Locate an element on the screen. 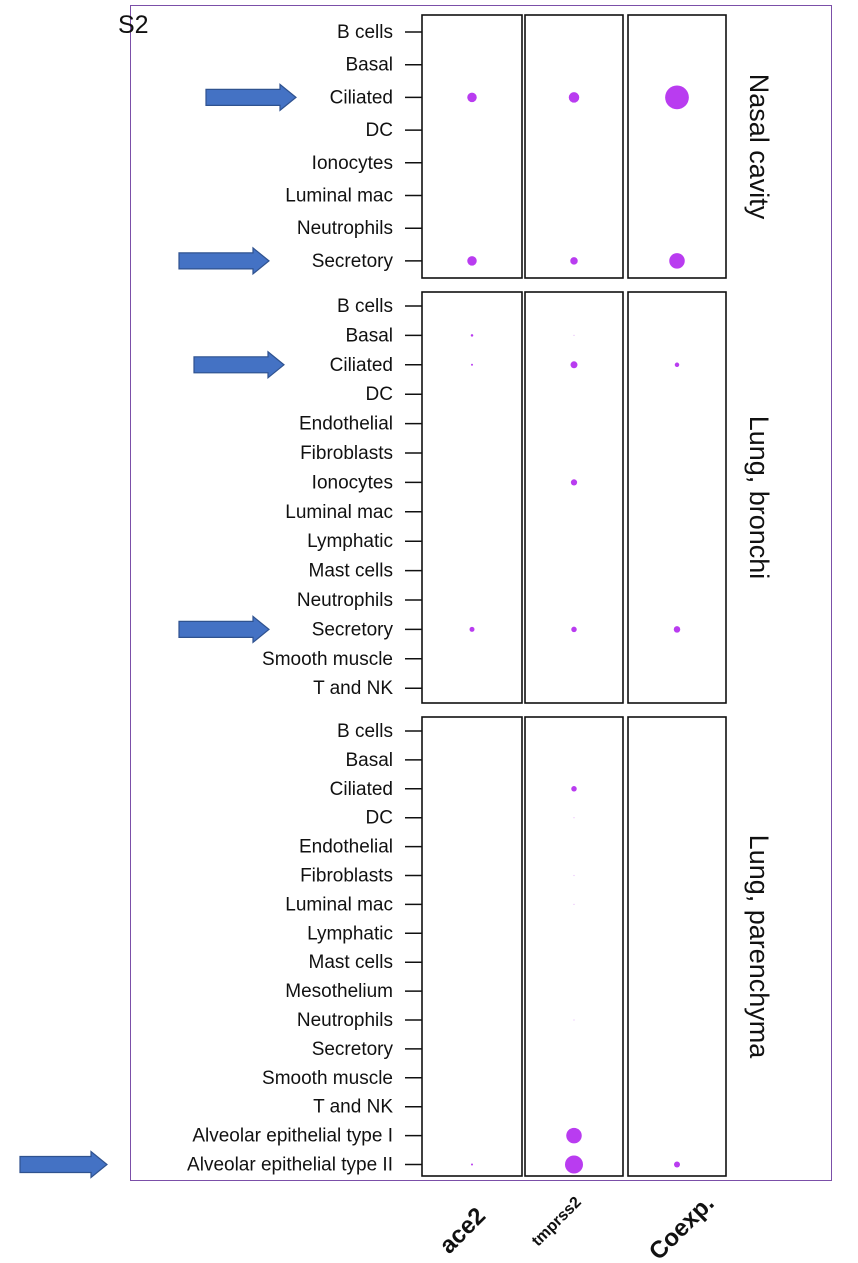 The width and height of the screenshot is (858, 1263). dot-basal-ace2 is located at coordinates (472, 335).